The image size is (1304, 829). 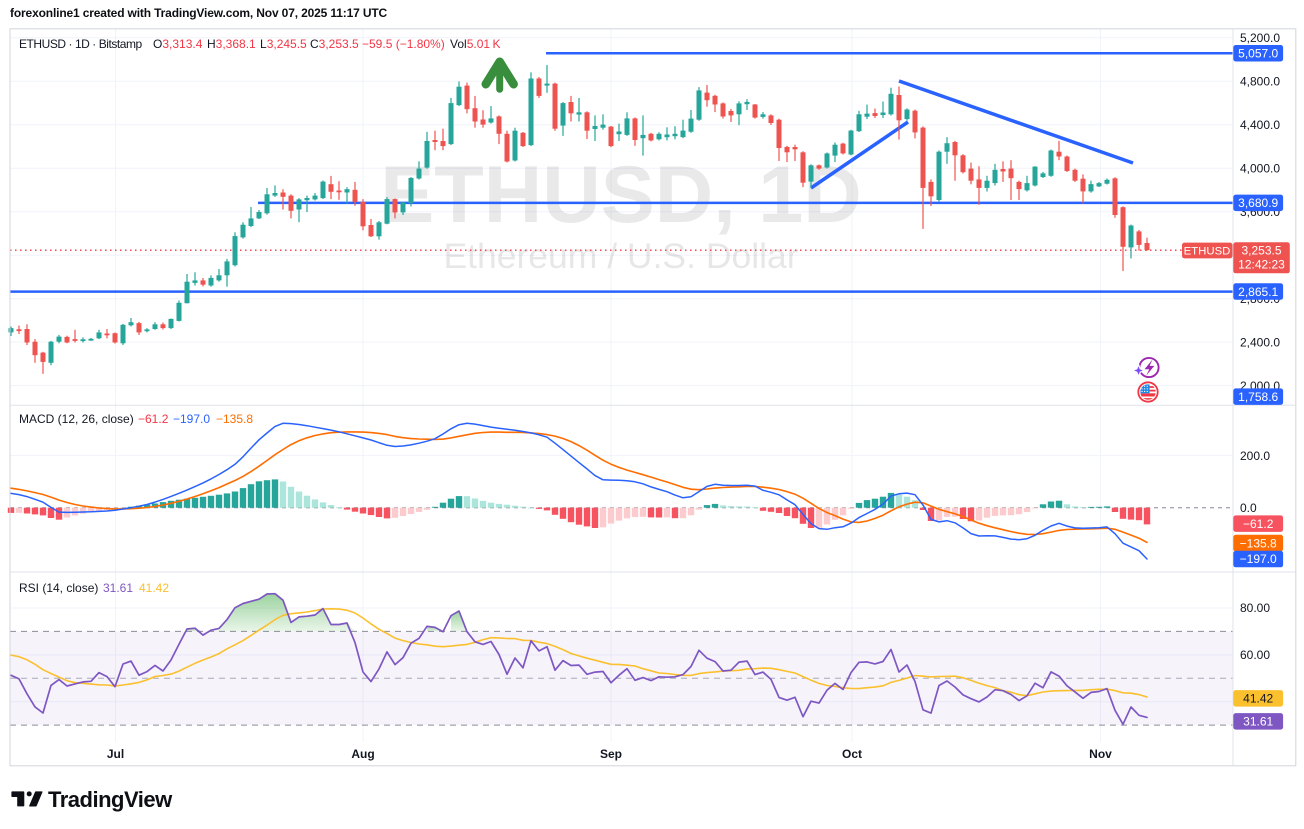 I want to click on svg-text: ETHUSD, 1D, so click(x=621, y=195).